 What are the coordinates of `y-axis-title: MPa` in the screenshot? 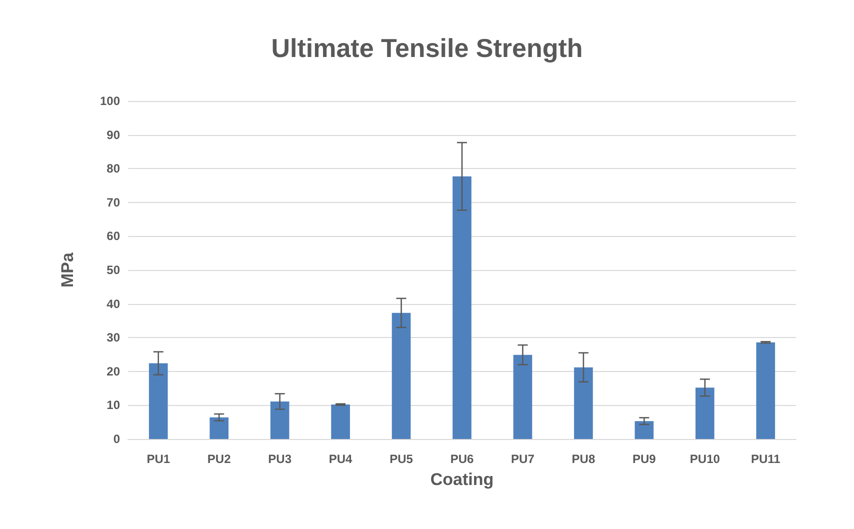 It's located at (67, 270).